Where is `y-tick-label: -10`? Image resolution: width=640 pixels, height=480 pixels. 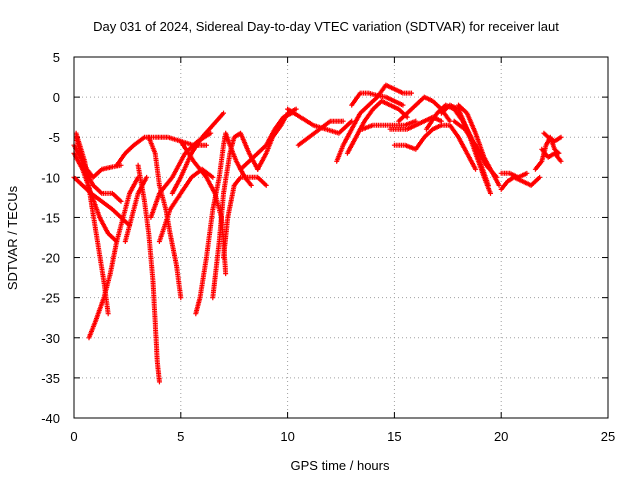
y-tick-label: -10 is located at coordinates (50, 177).